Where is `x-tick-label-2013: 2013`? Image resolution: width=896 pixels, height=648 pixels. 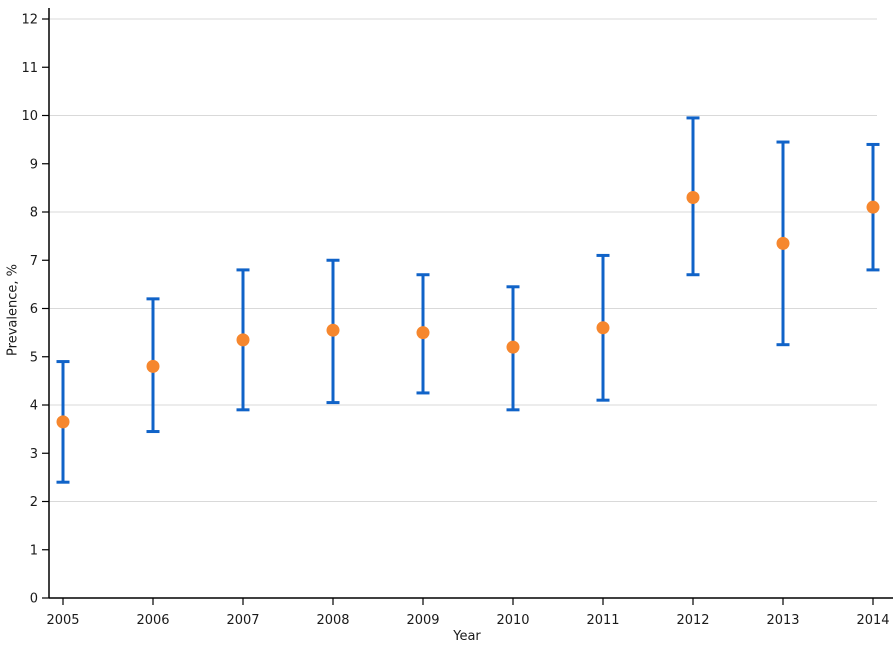
x-tick-label-2013: 2013 is located at coordinates (782, 620).